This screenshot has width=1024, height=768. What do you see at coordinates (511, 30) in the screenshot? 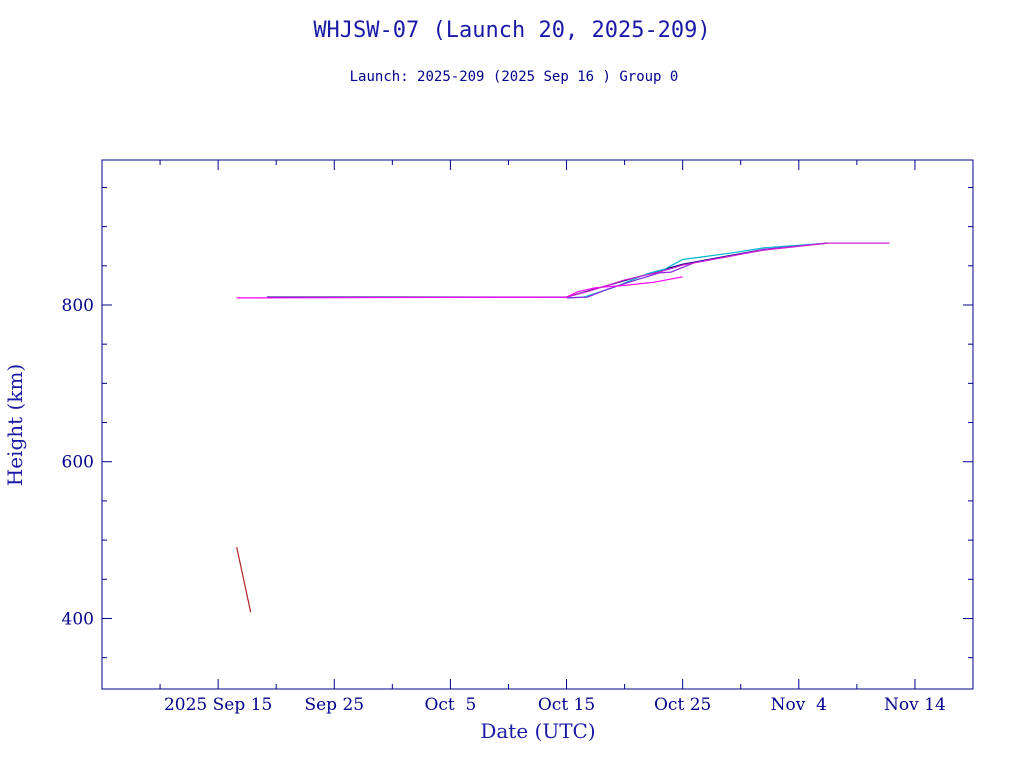
I see `chart-title: WHJSW-07 (Launch 20, 2025-209)` at bounding box center [511, 30].